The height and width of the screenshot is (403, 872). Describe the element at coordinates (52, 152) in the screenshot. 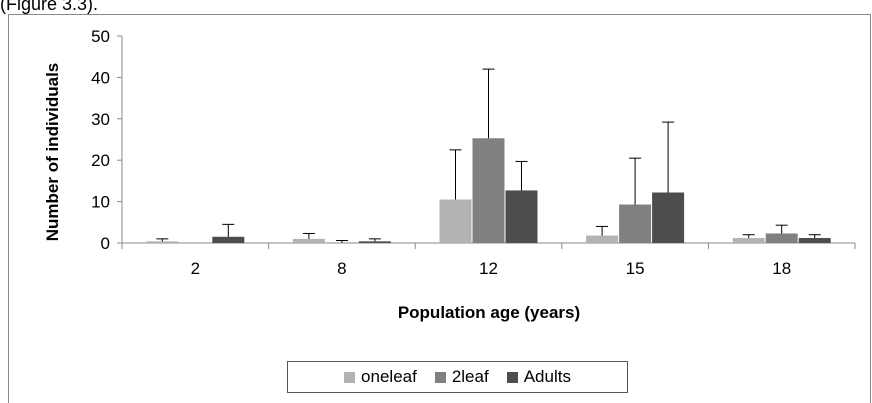

I see `y-axis-title: Number of individuals` at that location.